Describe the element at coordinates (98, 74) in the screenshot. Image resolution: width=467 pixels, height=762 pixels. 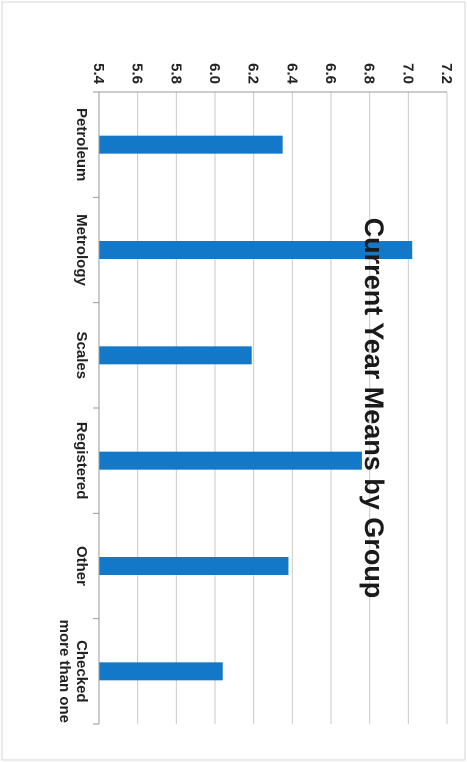
I see `y-tick-label: 5.4` at that location.